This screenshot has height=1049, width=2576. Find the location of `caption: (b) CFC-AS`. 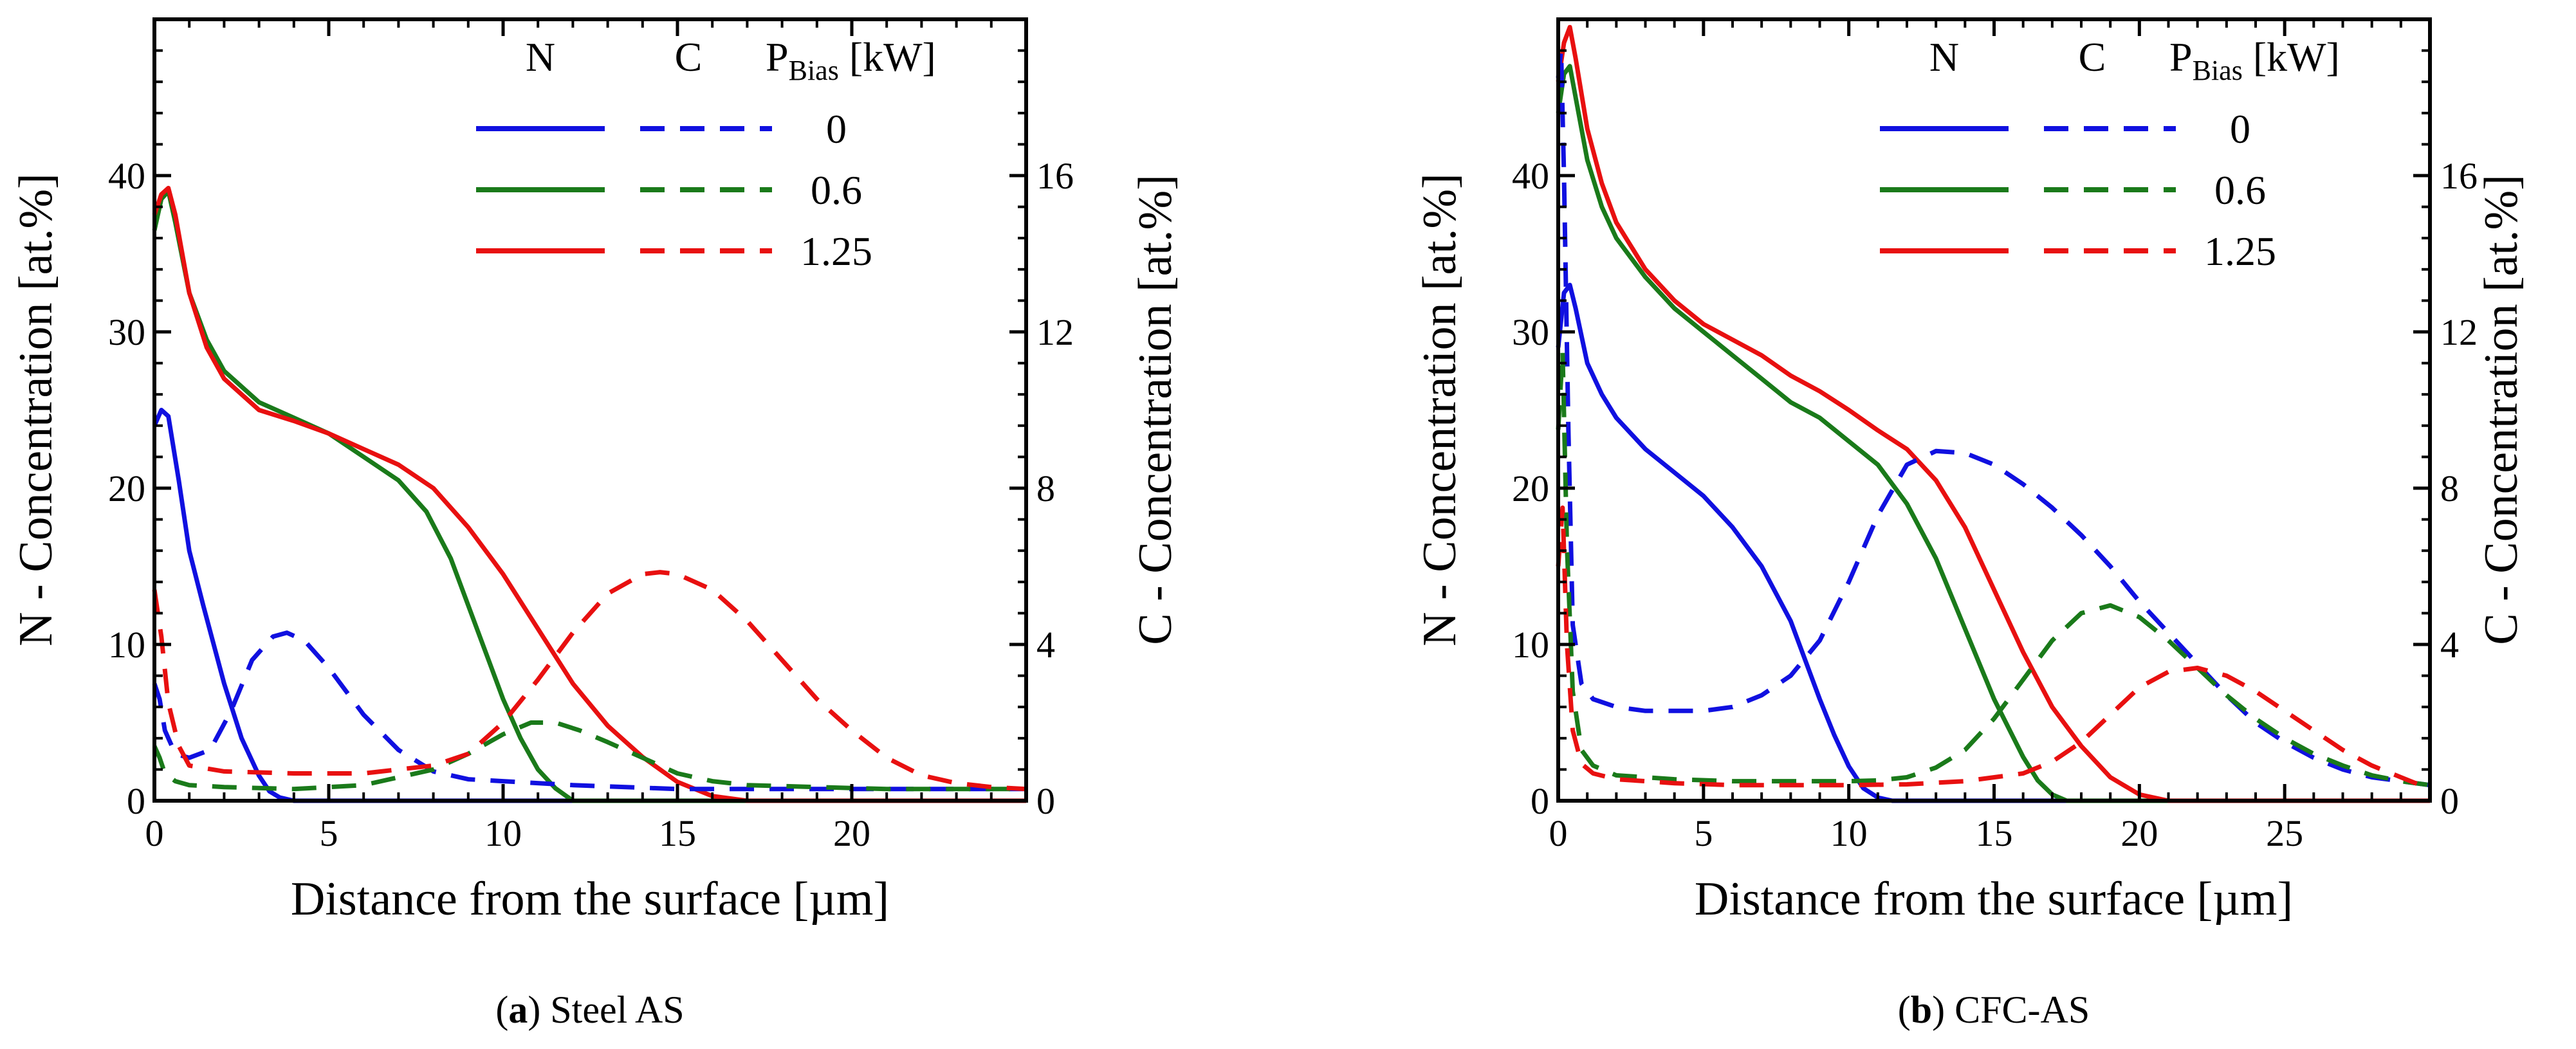

caption: (b) CFC-AS is located at coordinates (1994, 1010).